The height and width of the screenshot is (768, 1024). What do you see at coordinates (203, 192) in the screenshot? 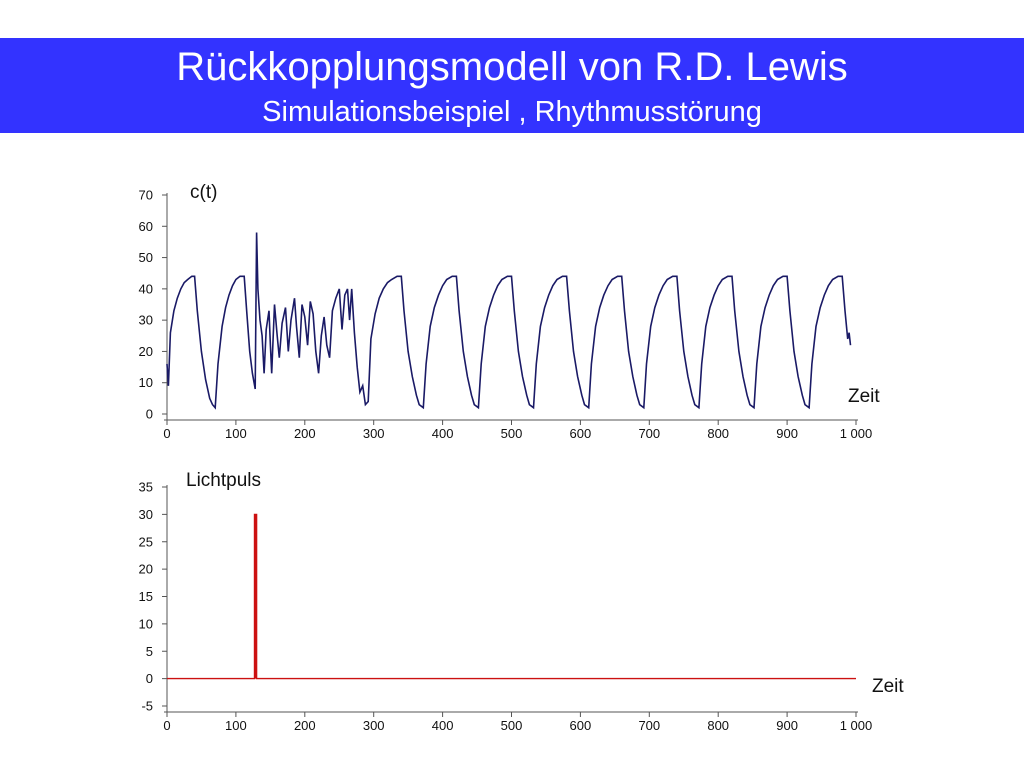
I see `y-axis-label: c(t)` at bounding box center [203, 192].